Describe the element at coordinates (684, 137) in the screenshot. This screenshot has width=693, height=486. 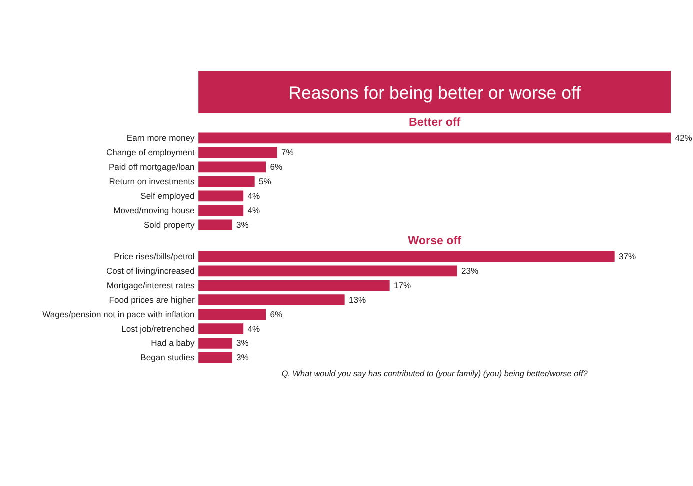
I see `data-label: 42%` at that location.